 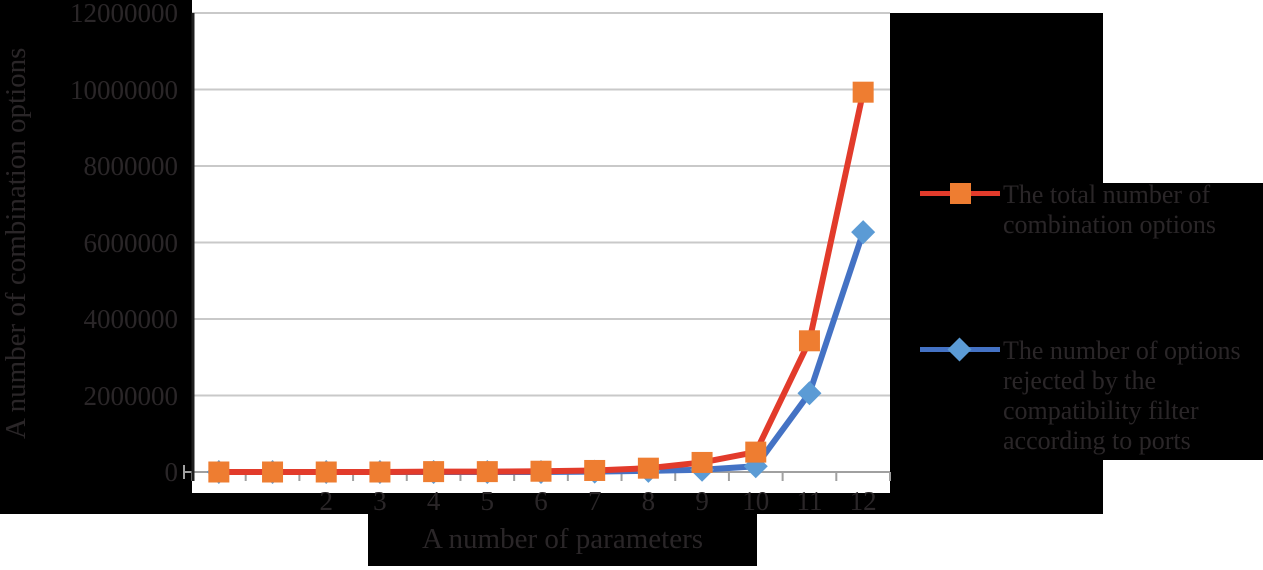 What do you see at coordinates (131, 166) in the screenshot?
I see `y-tick-label: 8000000` at bounding box center [131, 166].